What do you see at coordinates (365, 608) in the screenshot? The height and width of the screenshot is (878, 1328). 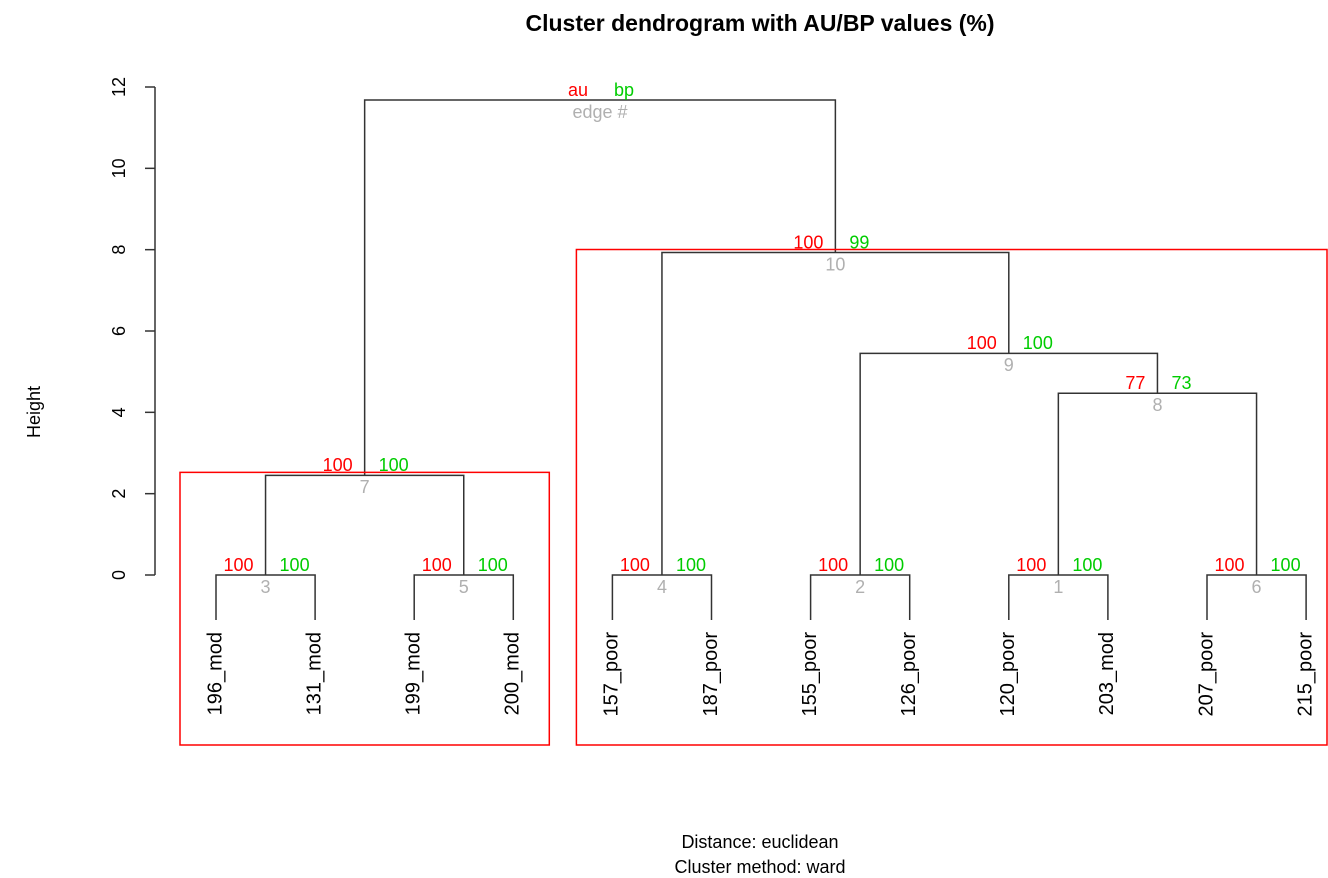 I see `highlight-box` at bounding box center [365, 608].